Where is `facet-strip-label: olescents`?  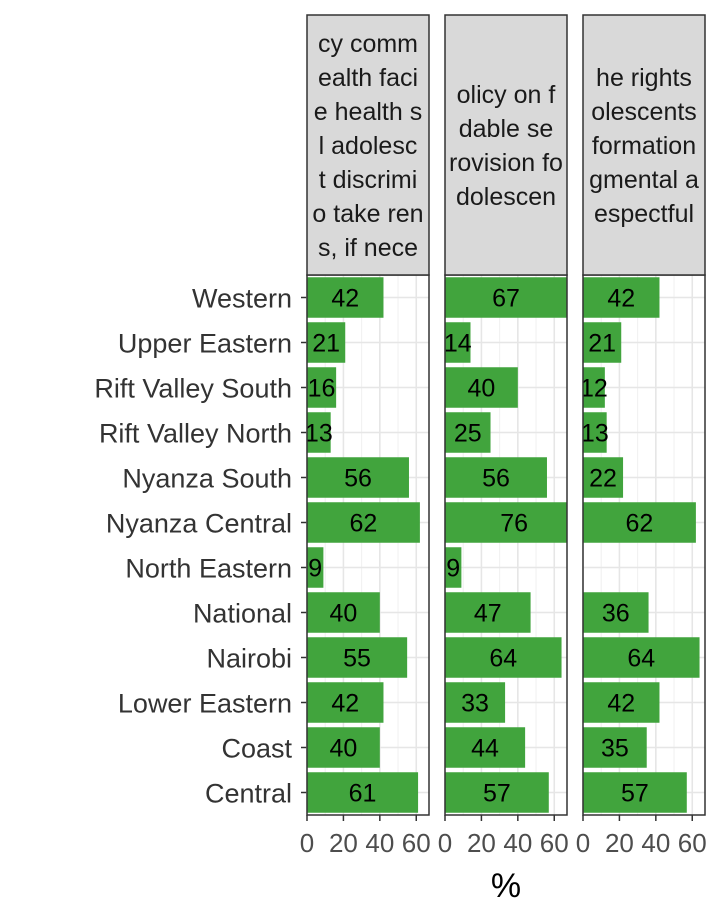
facet-strip-label: olescents is located at coordinates (644, 112).